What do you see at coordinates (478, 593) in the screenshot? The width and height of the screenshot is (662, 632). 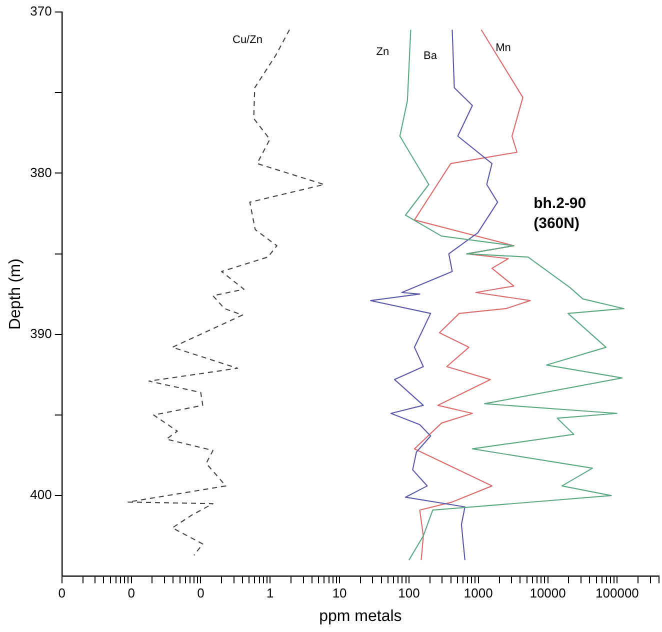 I see `x-tick-label: 1000` at bounding box center [478, 593].